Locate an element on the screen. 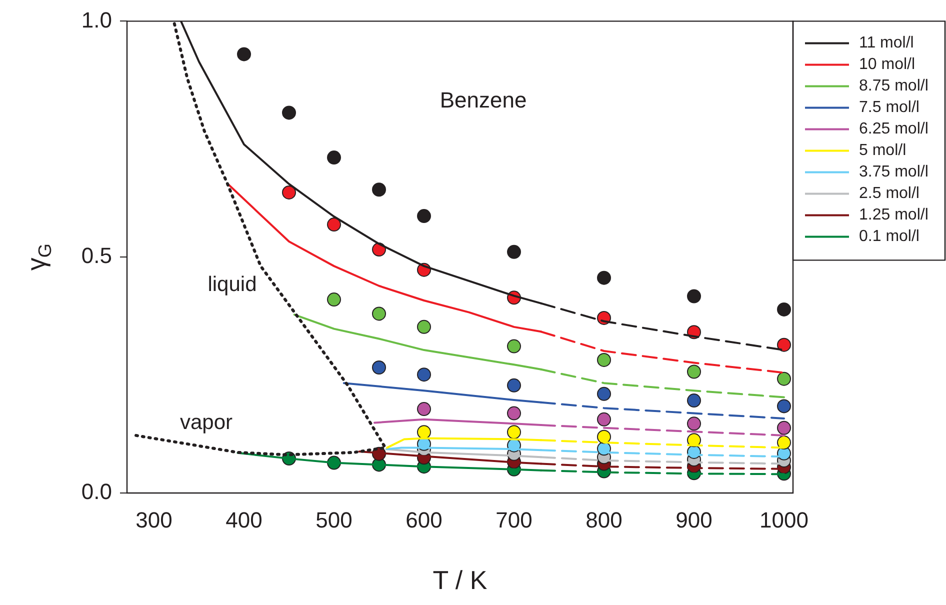 The image size is (946, 605). text: Benzene is located at coordinates (483, 99).